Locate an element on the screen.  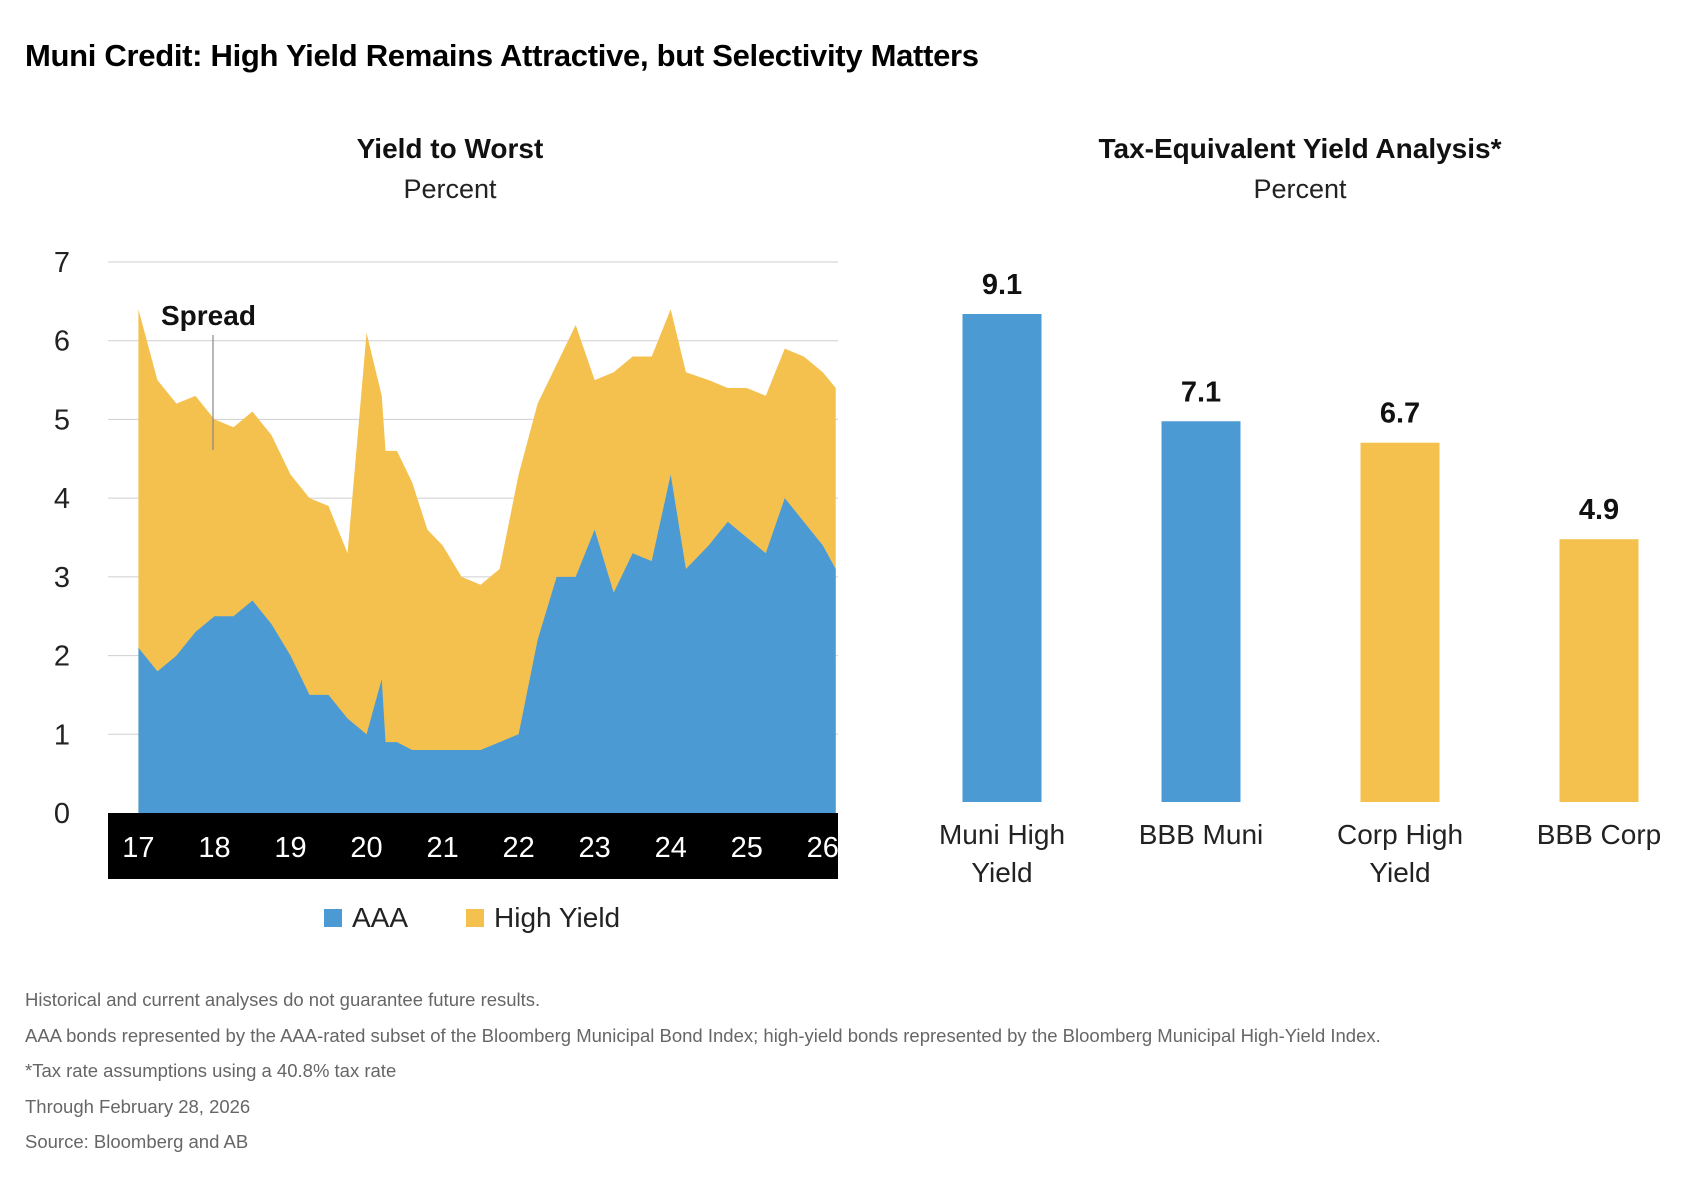
y-tick-label: 0 is located at coordinates (62, 814).